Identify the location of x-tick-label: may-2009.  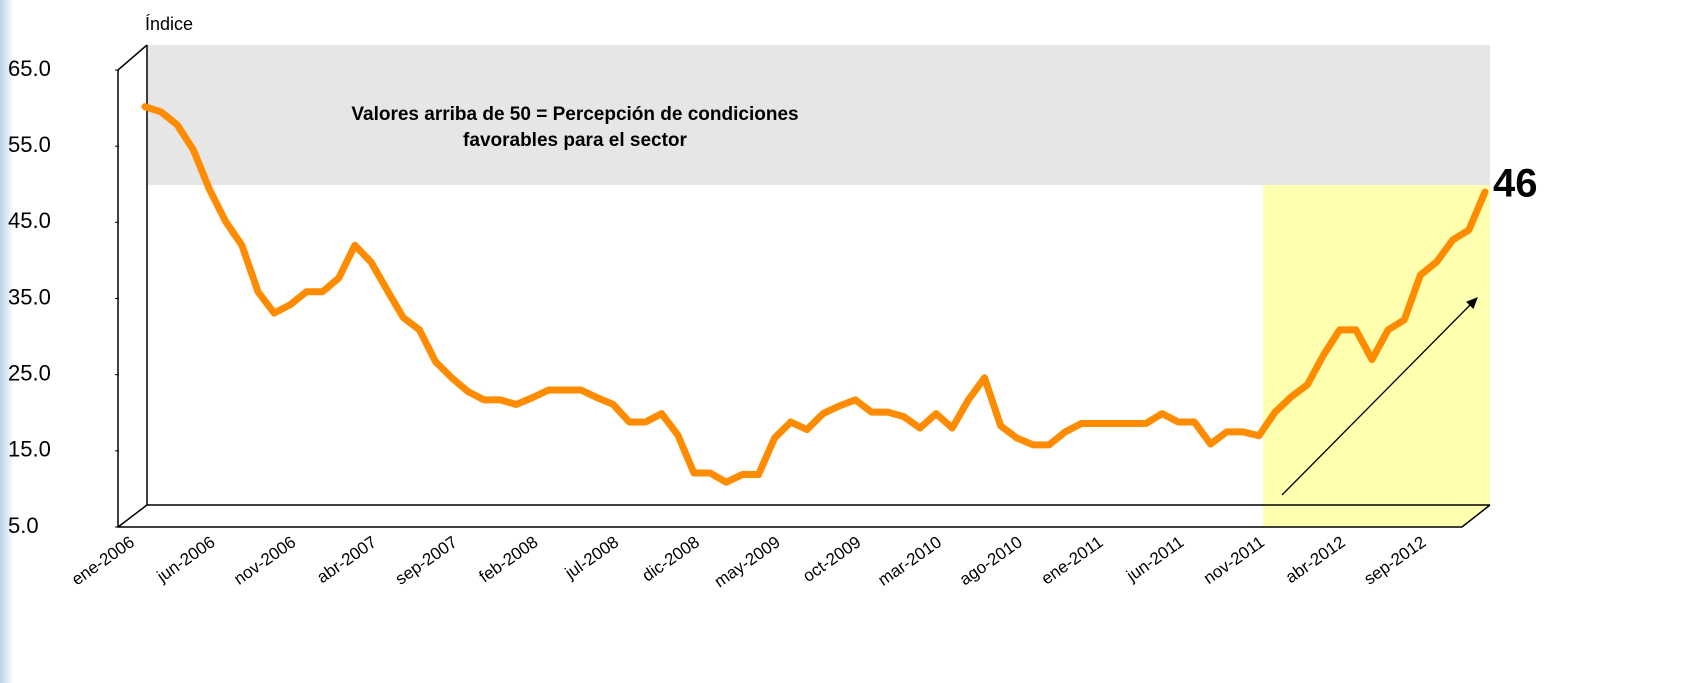
(747, 561).